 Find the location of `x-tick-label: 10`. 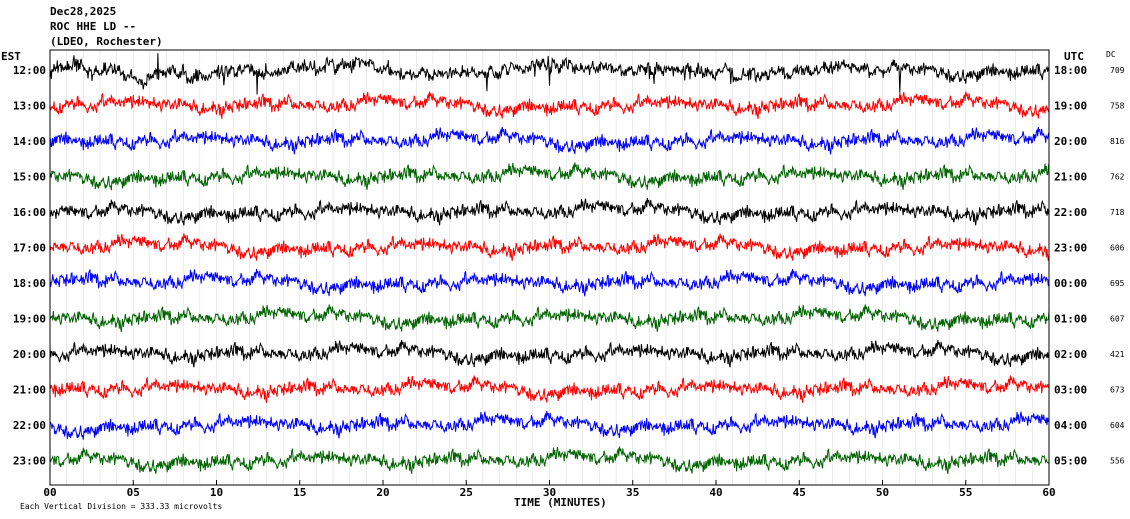

x-tick-label: 10 is located at coordinates (216, 492).